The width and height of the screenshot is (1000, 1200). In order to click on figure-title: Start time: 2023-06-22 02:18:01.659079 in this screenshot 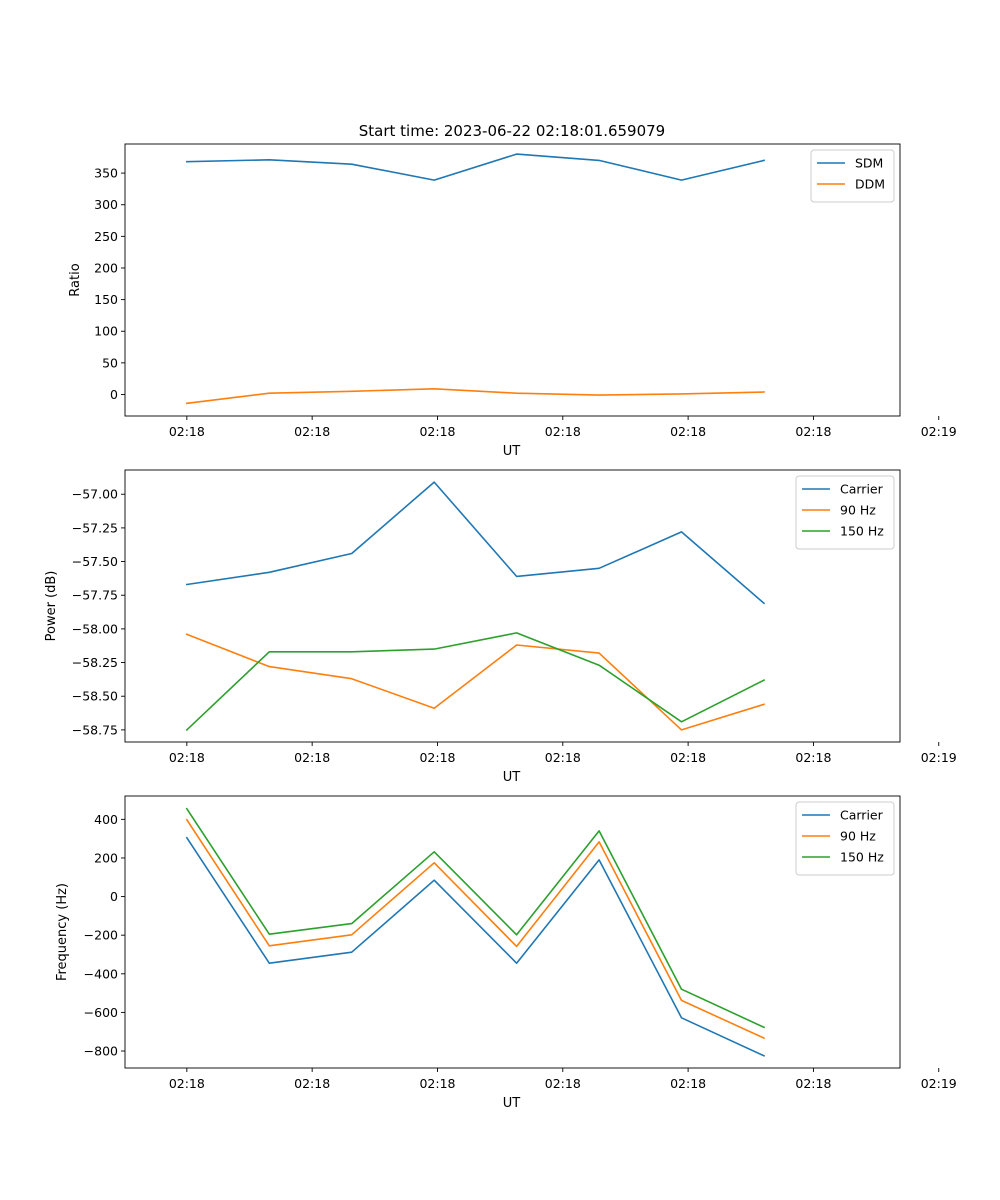, I will do `click(512, 131)`.